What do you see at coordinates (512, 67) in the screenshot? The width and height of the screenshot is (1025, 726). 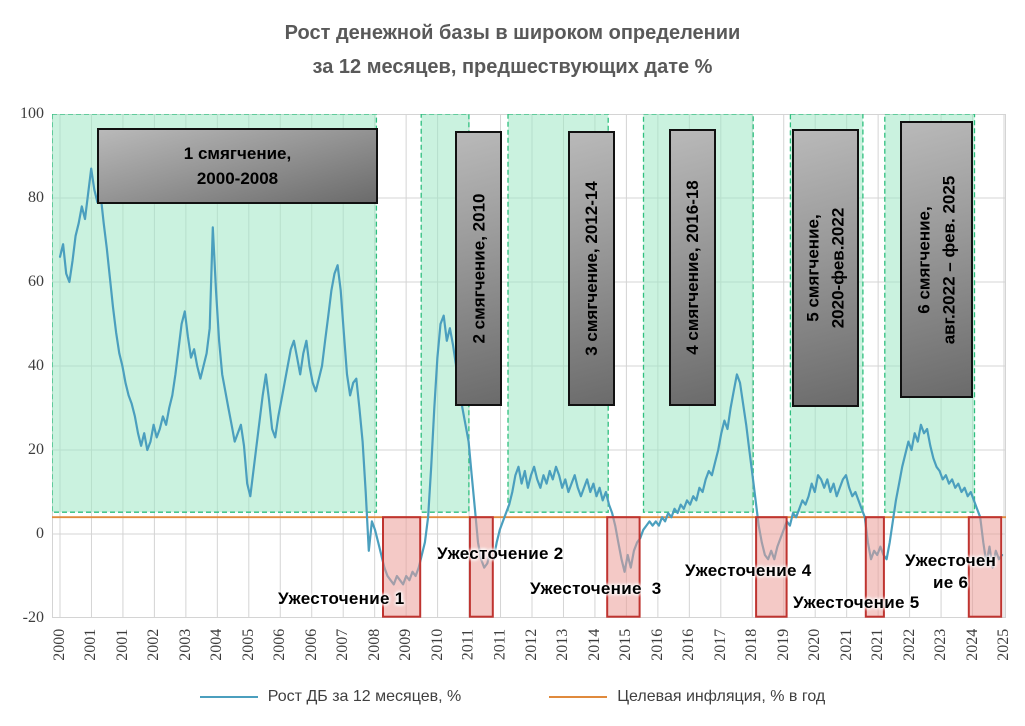 I see `chart-title-line2: за 12 месяцев, предшествующих дате %` at bounding box center [512, 67].